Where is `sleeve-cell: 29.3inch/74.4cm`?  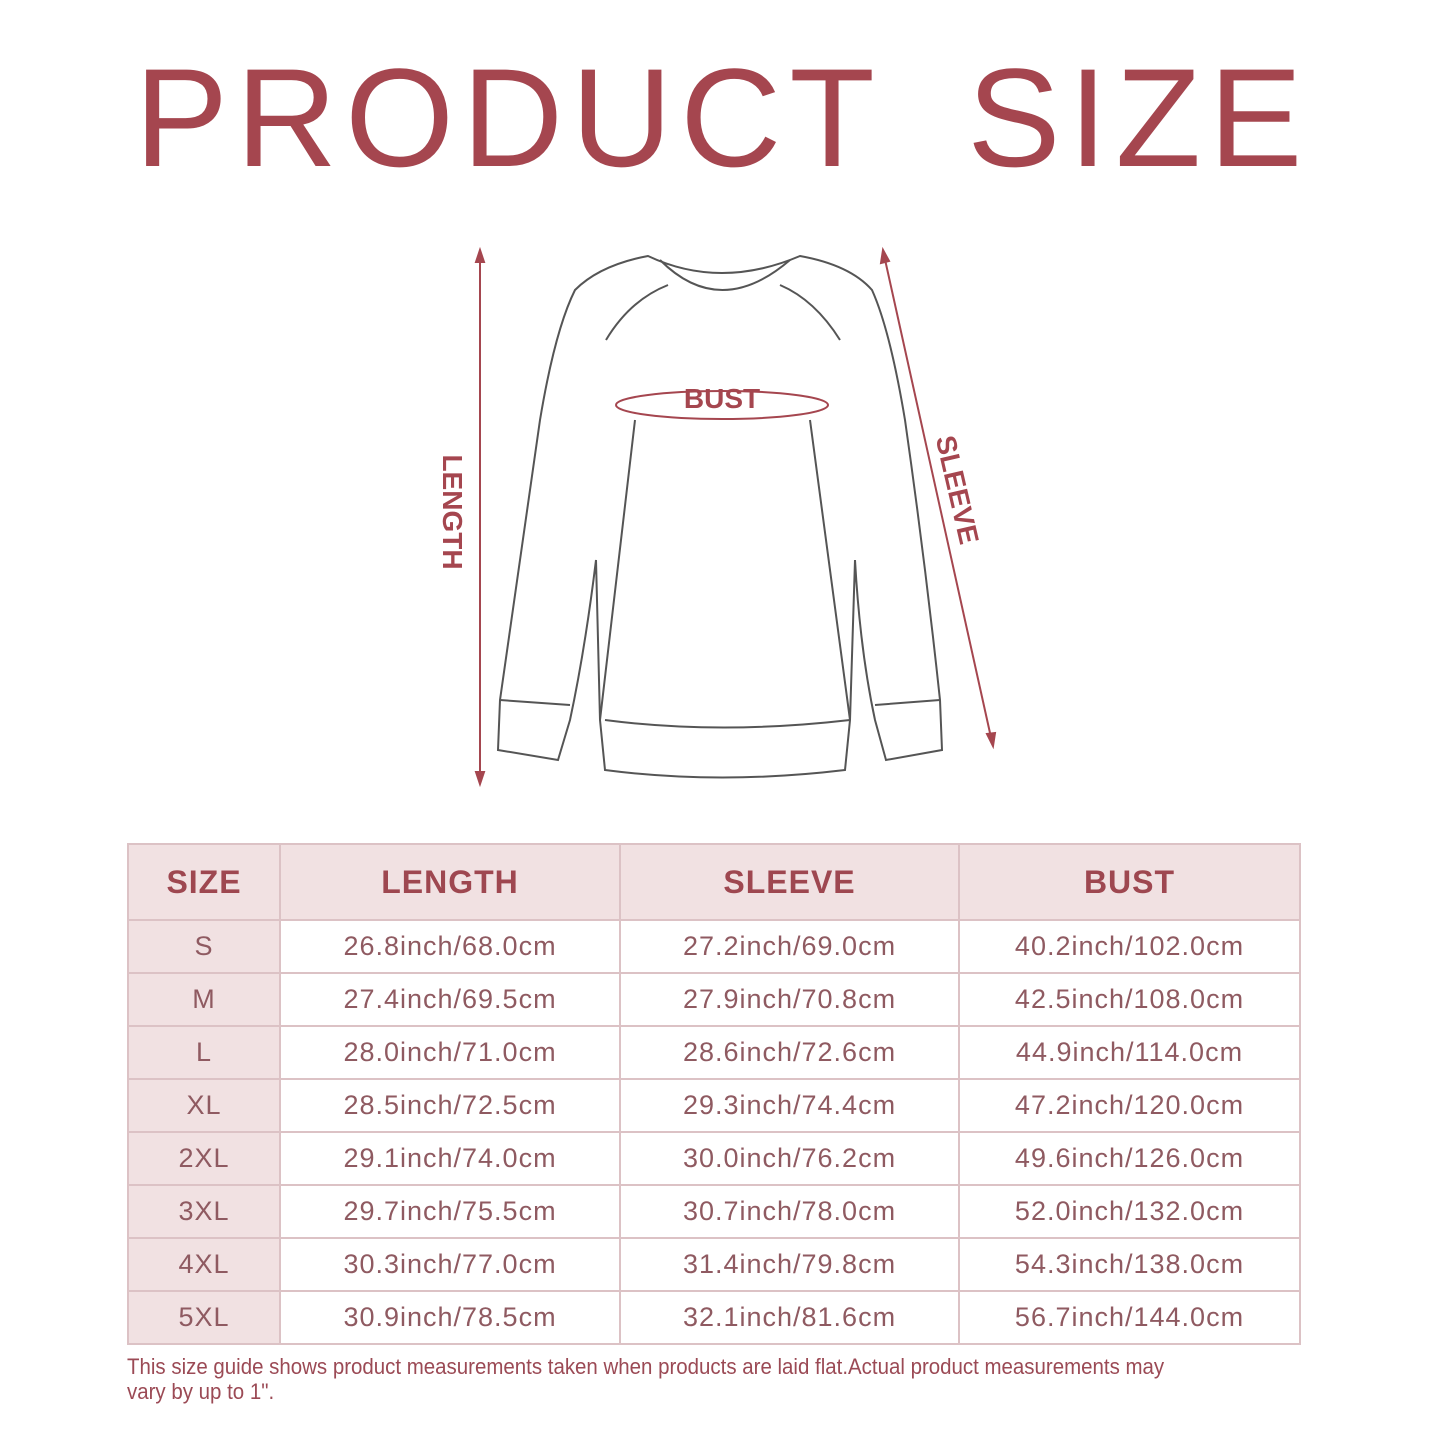 sleeve-cell: 29.3inch/74.4cm is located at coordinates (789, 1105).